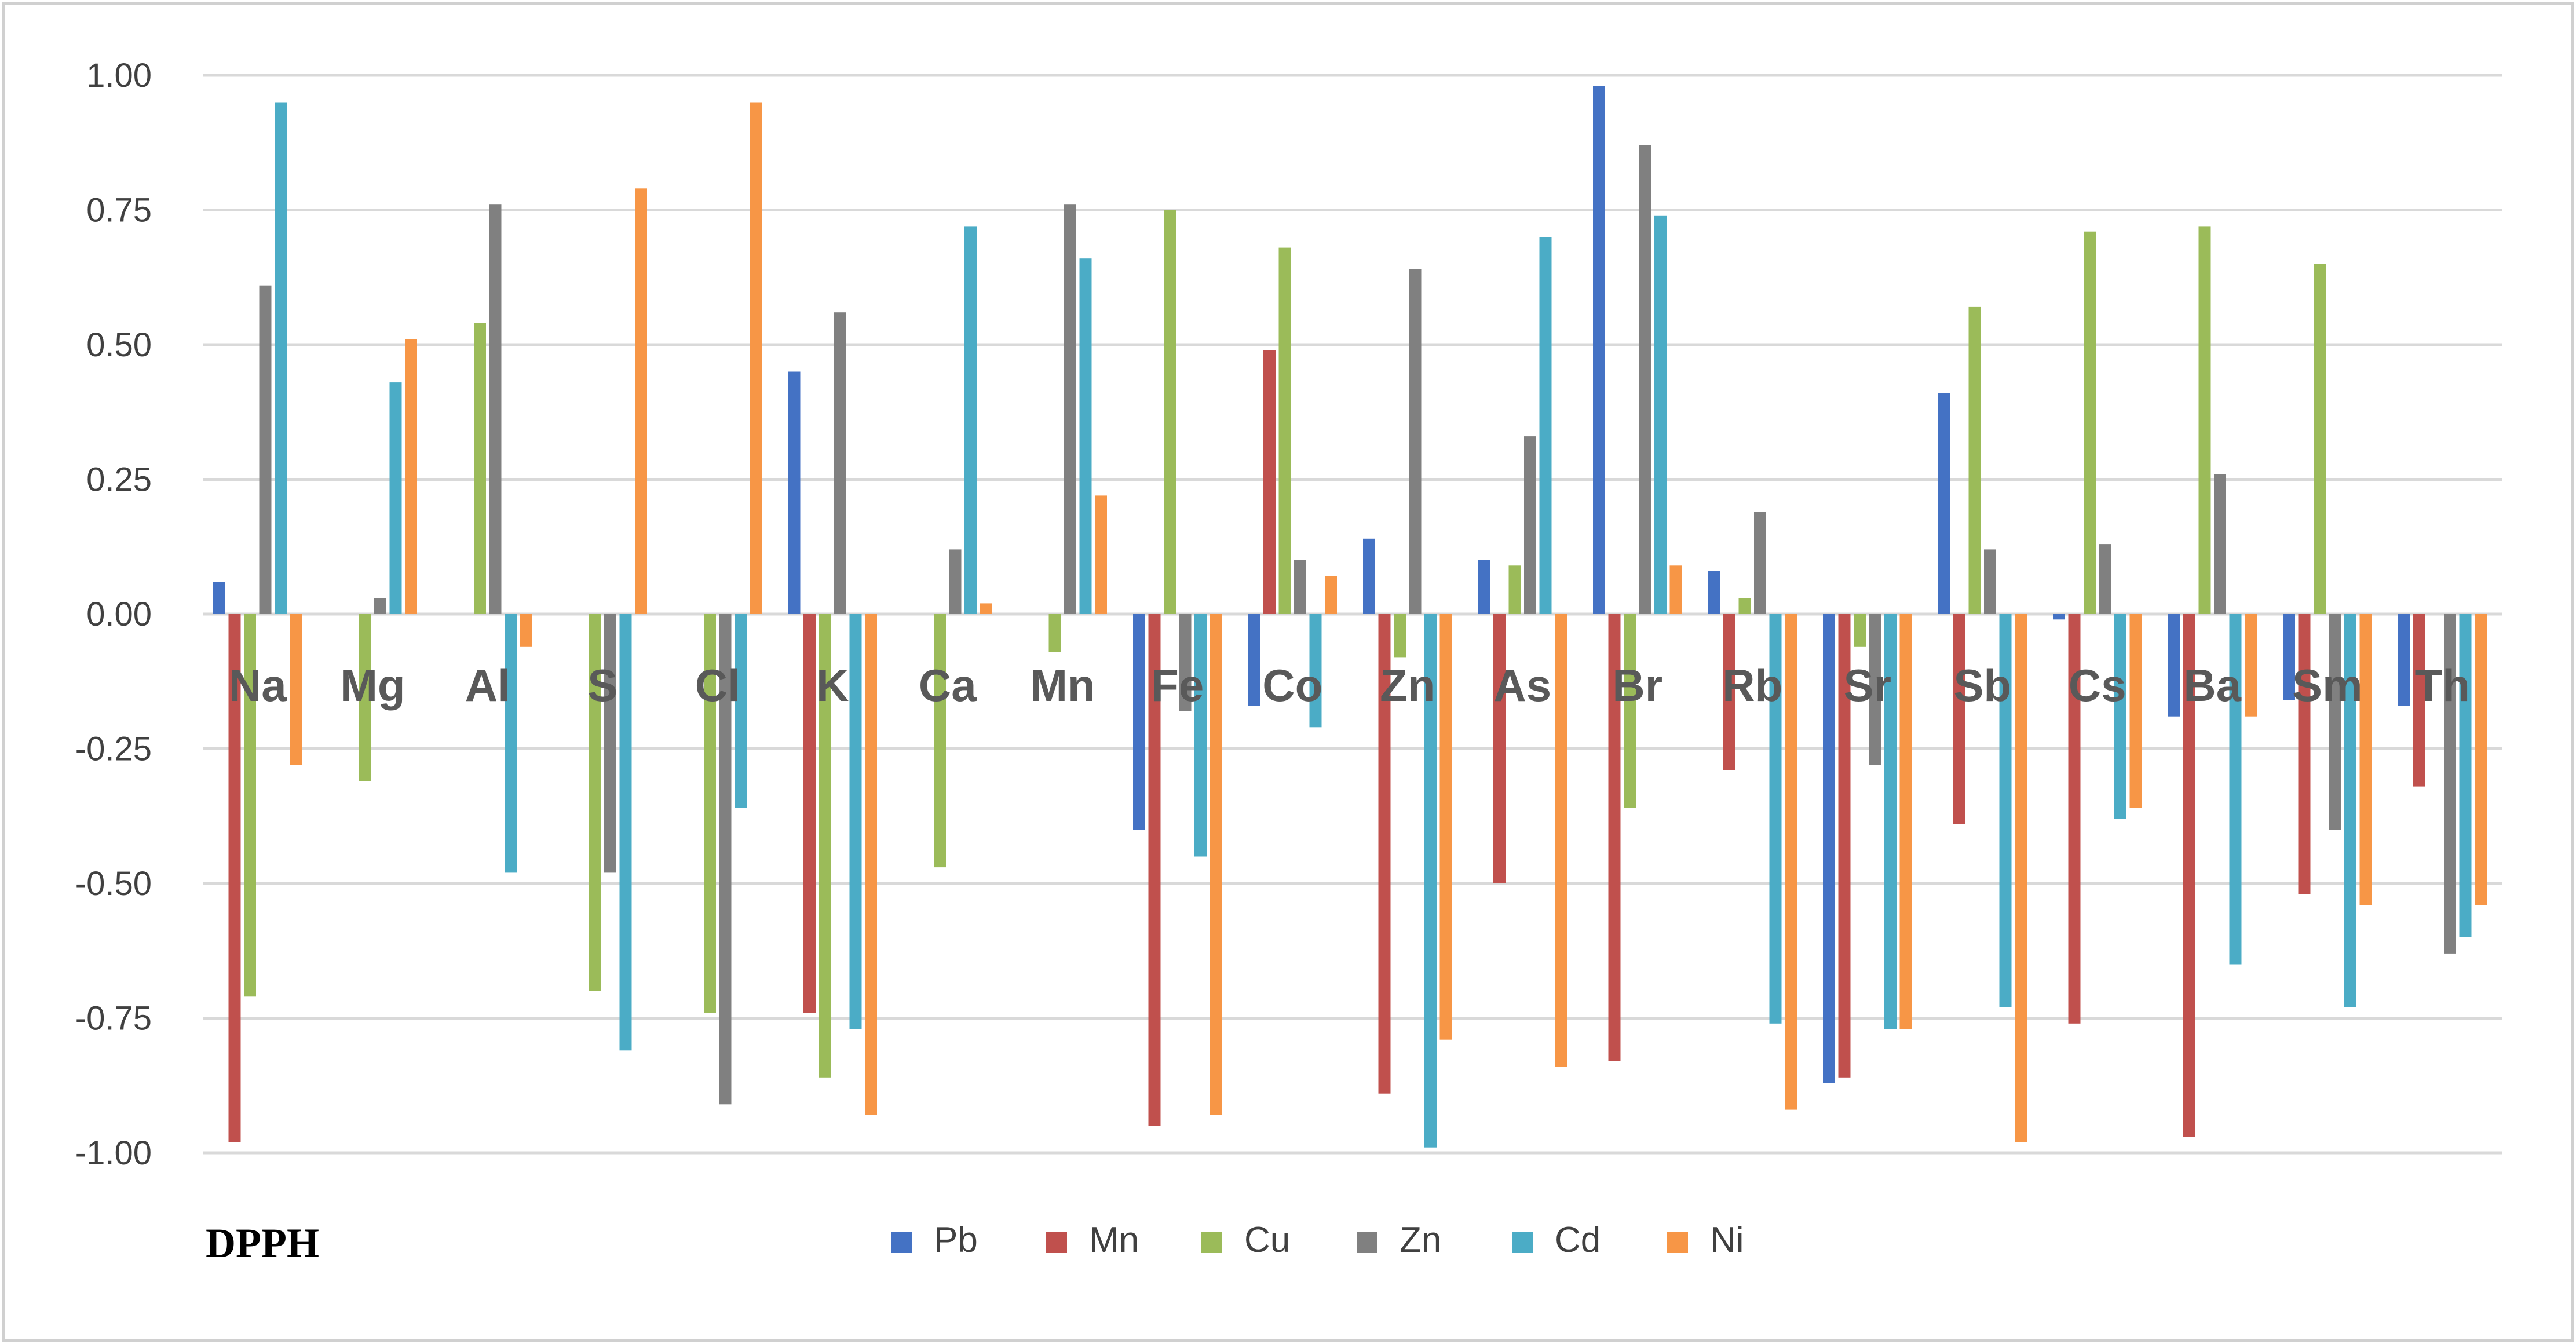 This screenshot has width=2576, height=1344. What do you see at coordinates (1514, 590) in the screenshot?
I see `bar-cu-as` at bounding box center [1514, 590].